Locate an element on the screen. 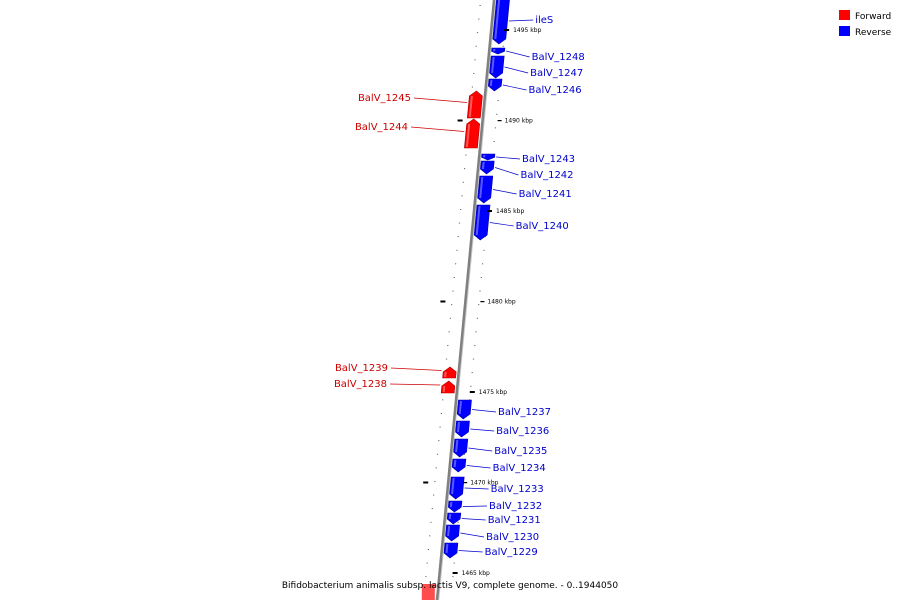  gene-label-balv_1230: BalV_1230 is located at coordinates (512, 537).